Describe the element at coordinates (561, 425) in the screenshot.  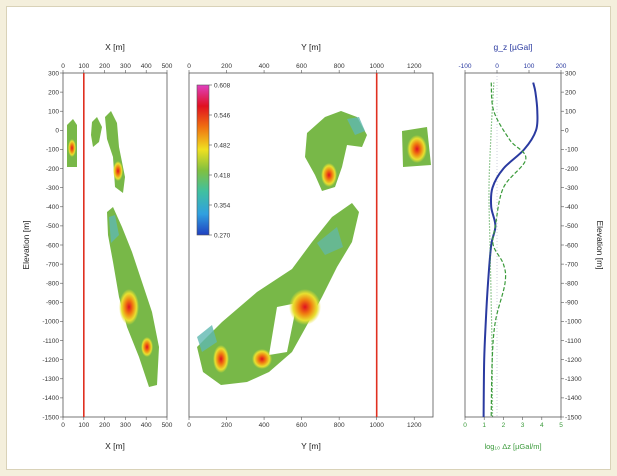
I see `gradient-tick-label: 5` at that location.